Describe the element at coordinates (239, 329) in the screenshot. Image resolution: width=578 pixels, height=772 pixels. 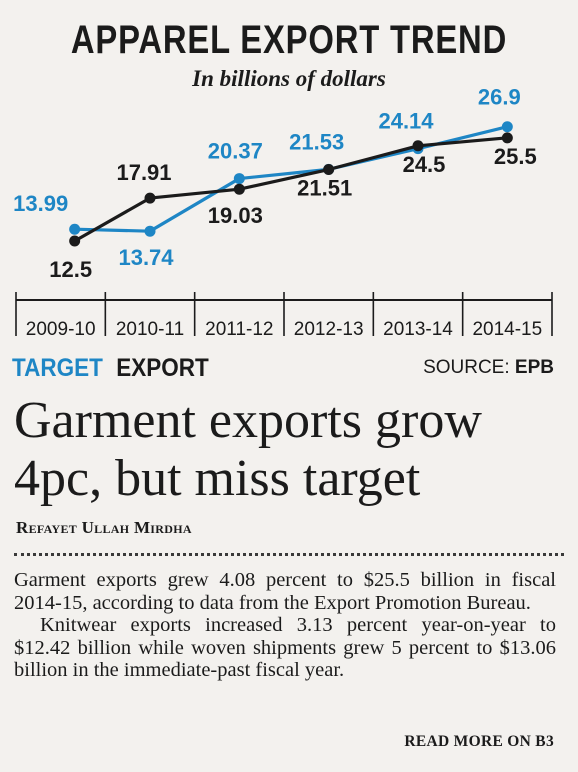
I see `x-tick-label: 2011-12` at that location.